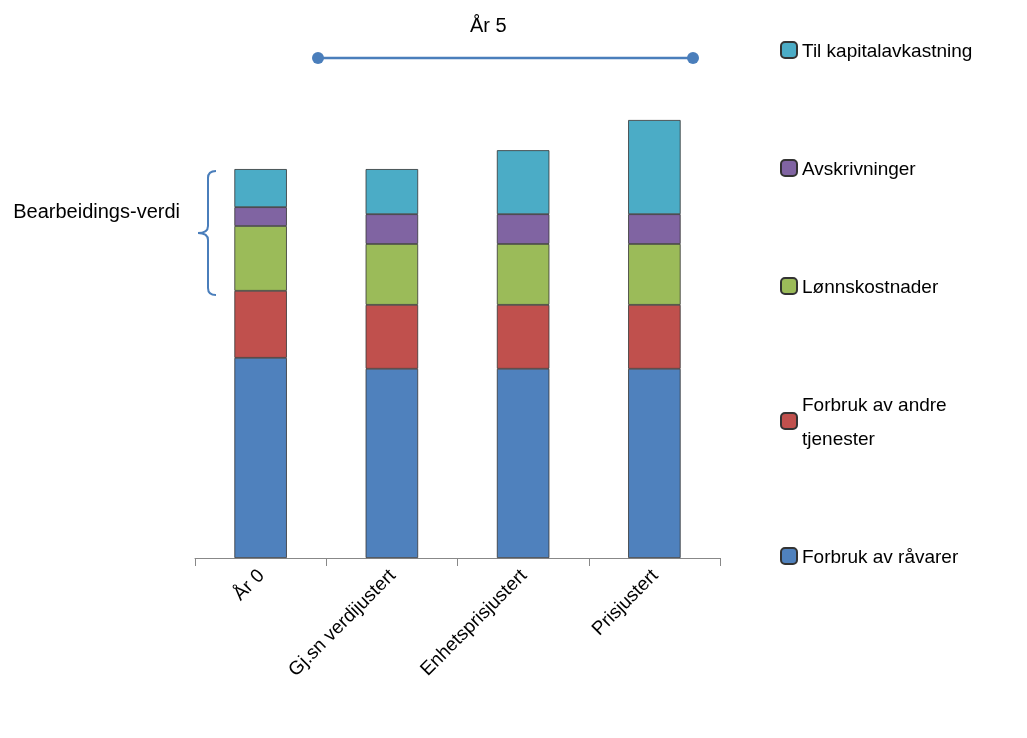 The width and height of the screenshot is (1027, 738). I want to click on legend-label: Avskrivninger, so click(859, 168).